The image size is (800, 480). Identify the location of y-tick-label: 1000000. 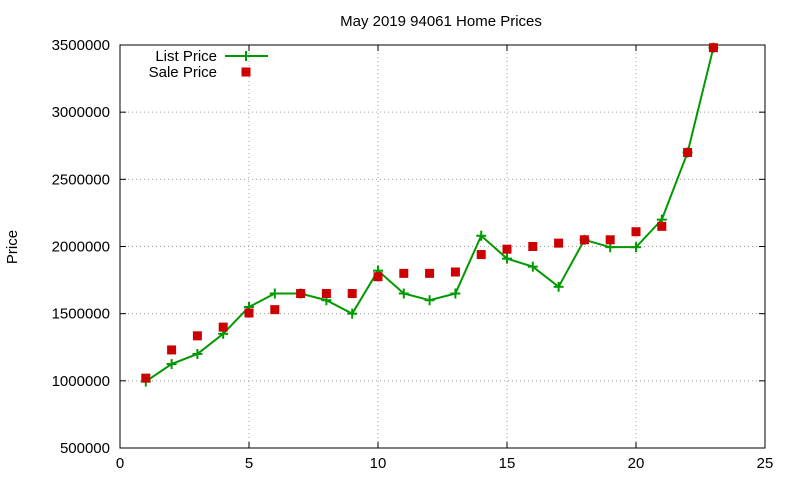
(81, 381).